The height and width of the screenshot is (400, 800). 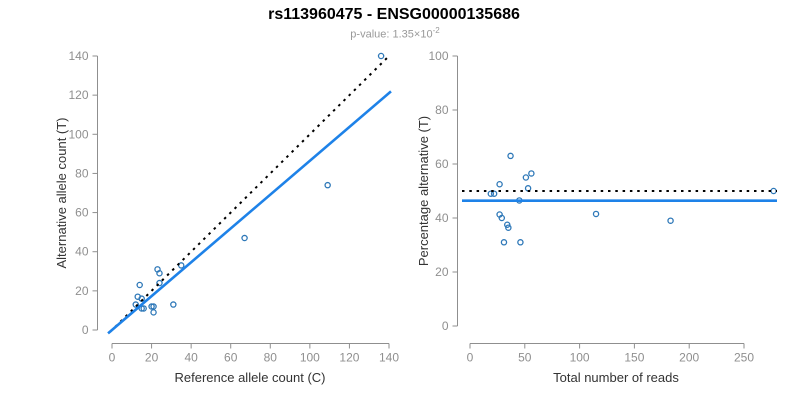 What do you see at coordinates (525, 358) in the screenshot?
I see `x-tick-label: 50` at bounding box center [525, 358].